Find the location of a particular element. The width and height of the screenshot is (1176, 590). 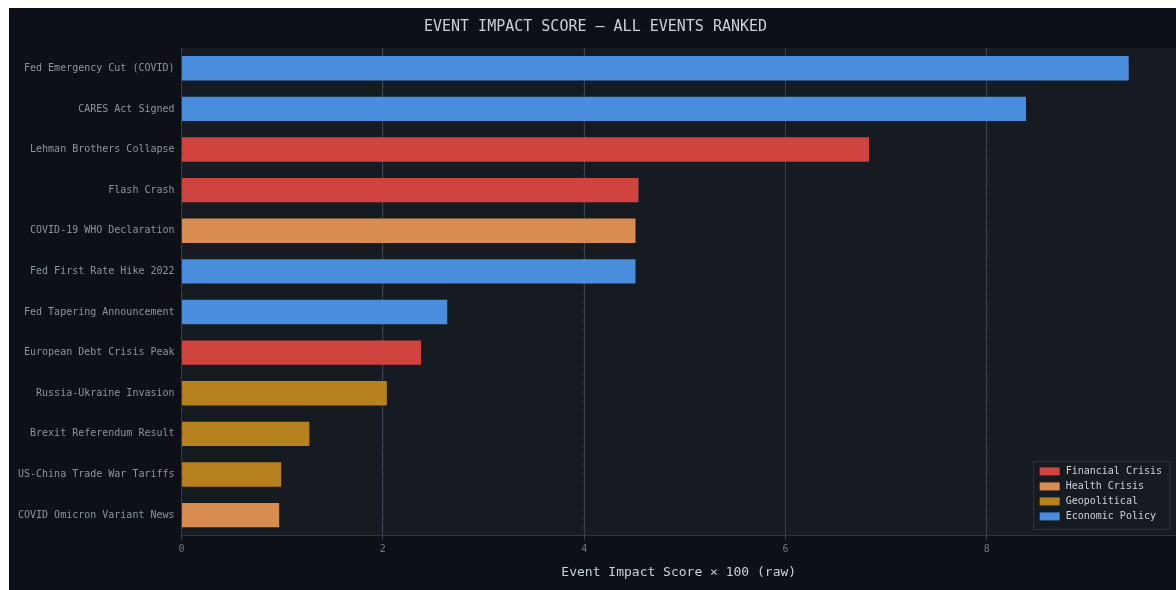

legend-label: Geopolitical is located at coordinates (1101, 500).